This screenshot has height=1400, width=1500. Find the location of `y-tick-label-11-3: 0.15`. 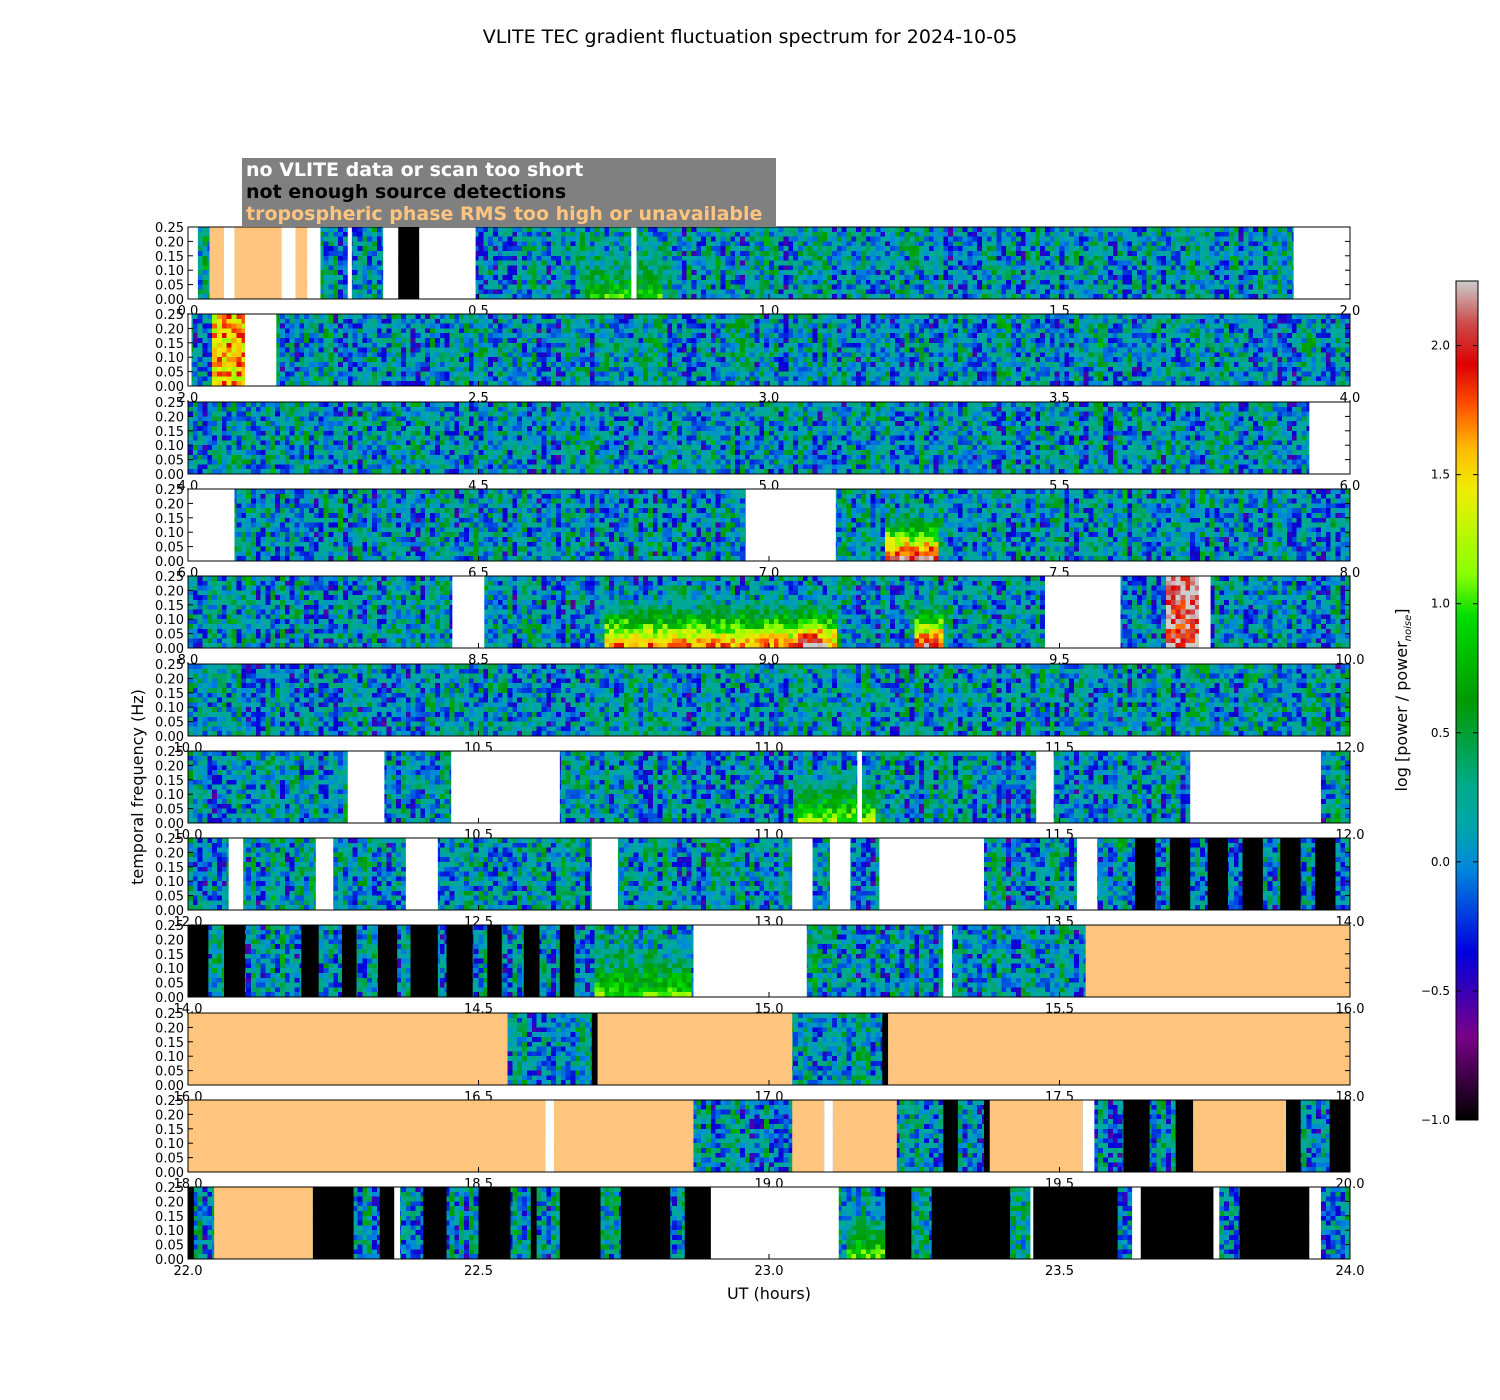

y-tick-label-11-3: 0.15 is located at coordinates (169, 1217).